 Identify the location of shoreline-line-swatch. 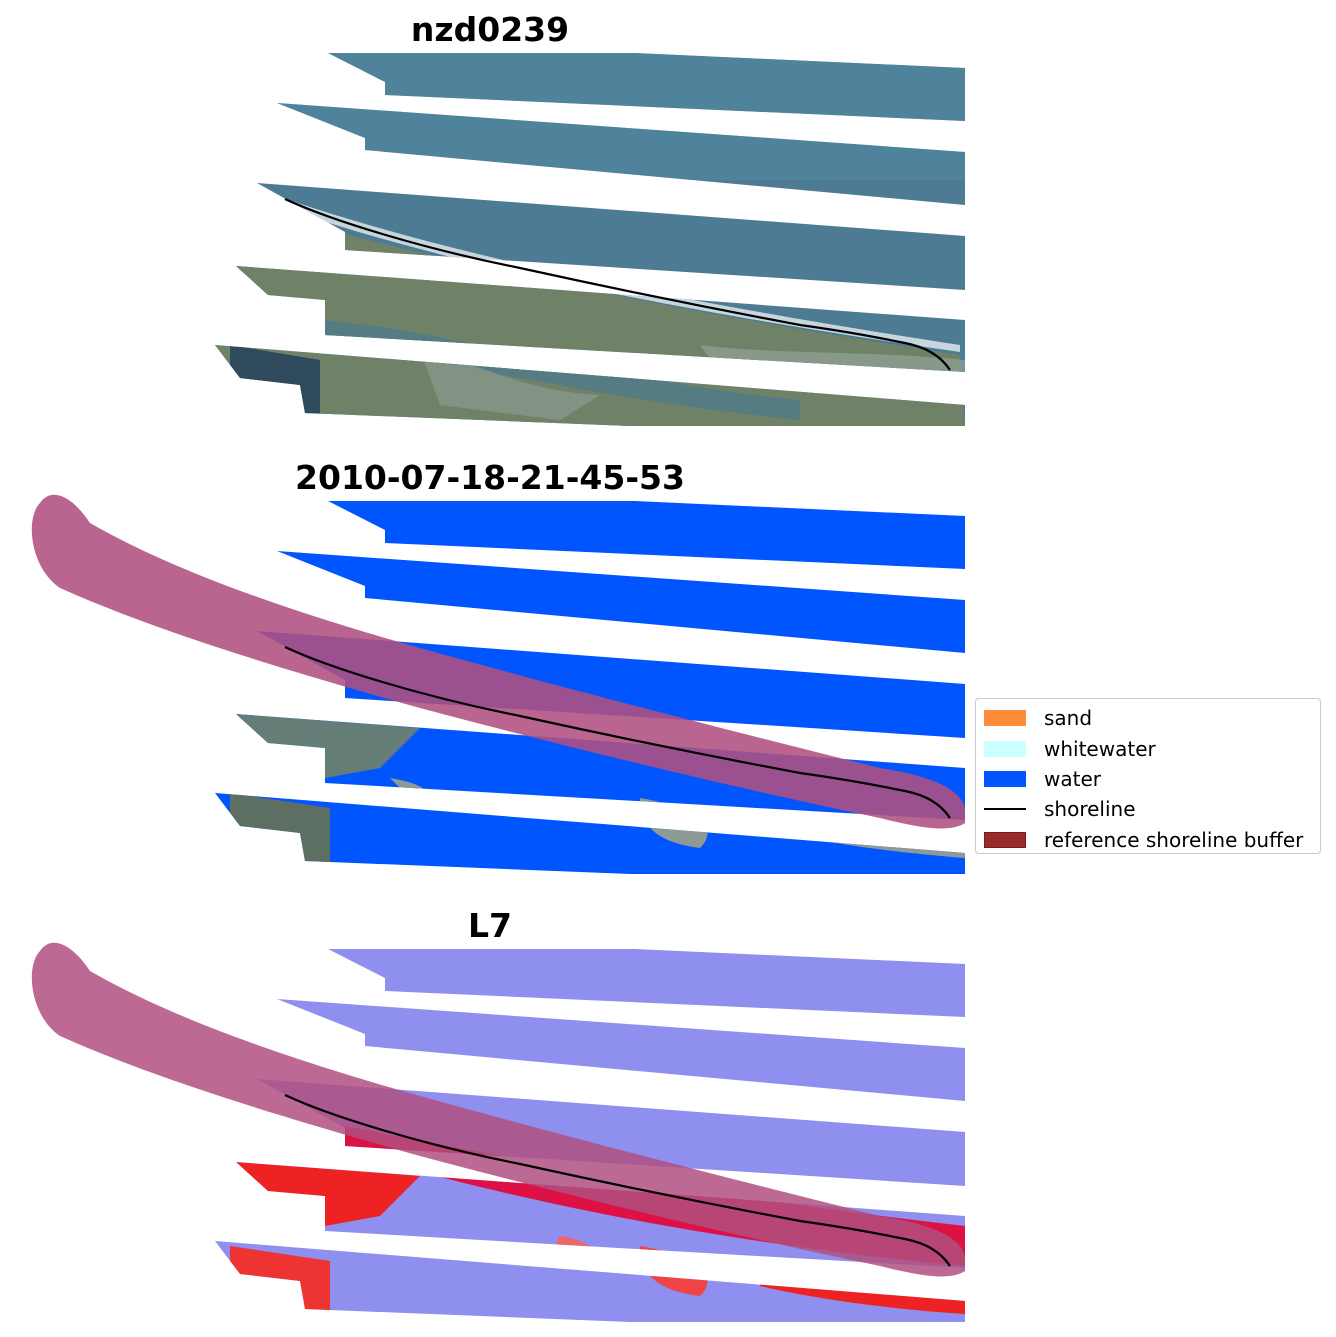
(1005, 809).